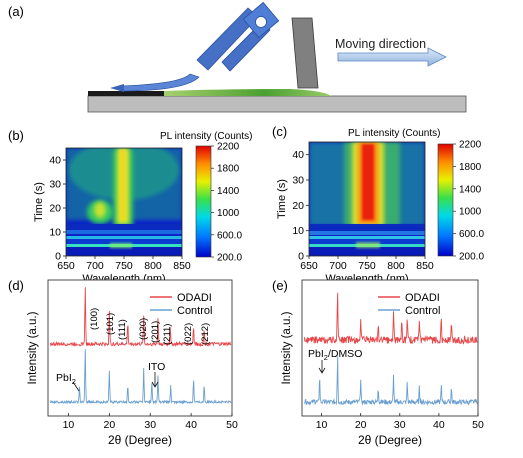  I want to click on axis-e: 10 20 30 40 50 2θ (Degree) Intensity (a.u.), so click(382, 379).